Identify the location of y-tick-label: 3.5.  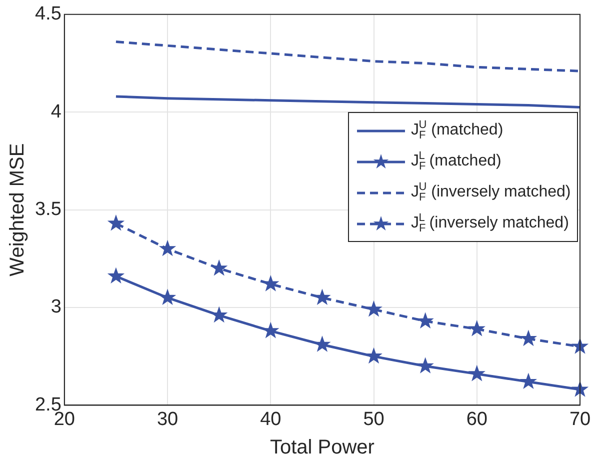
(48, 209).